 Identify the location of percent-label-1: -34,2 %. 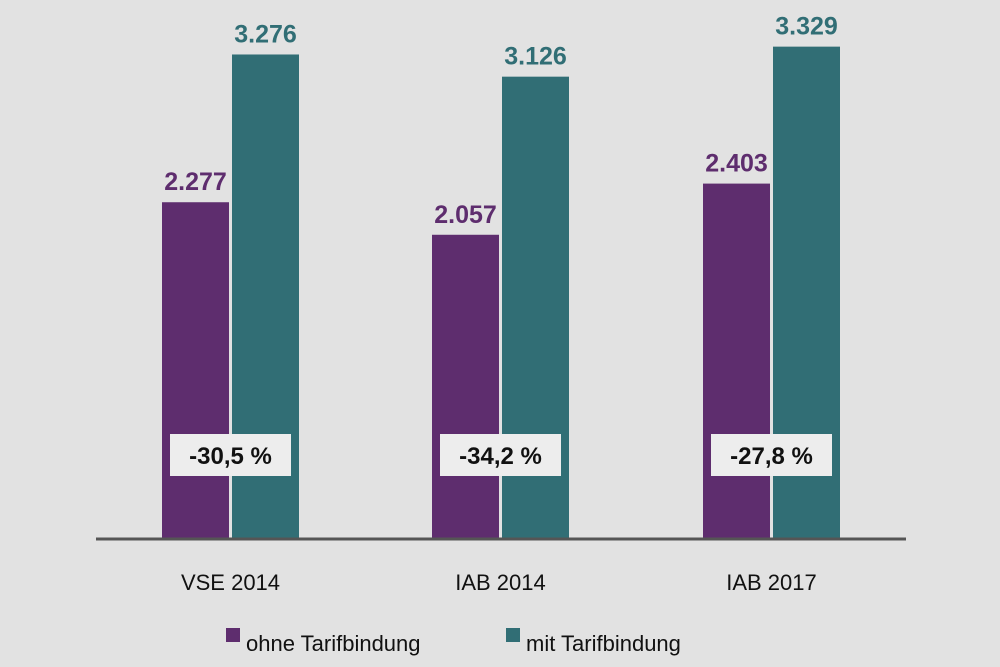
(500, 456).